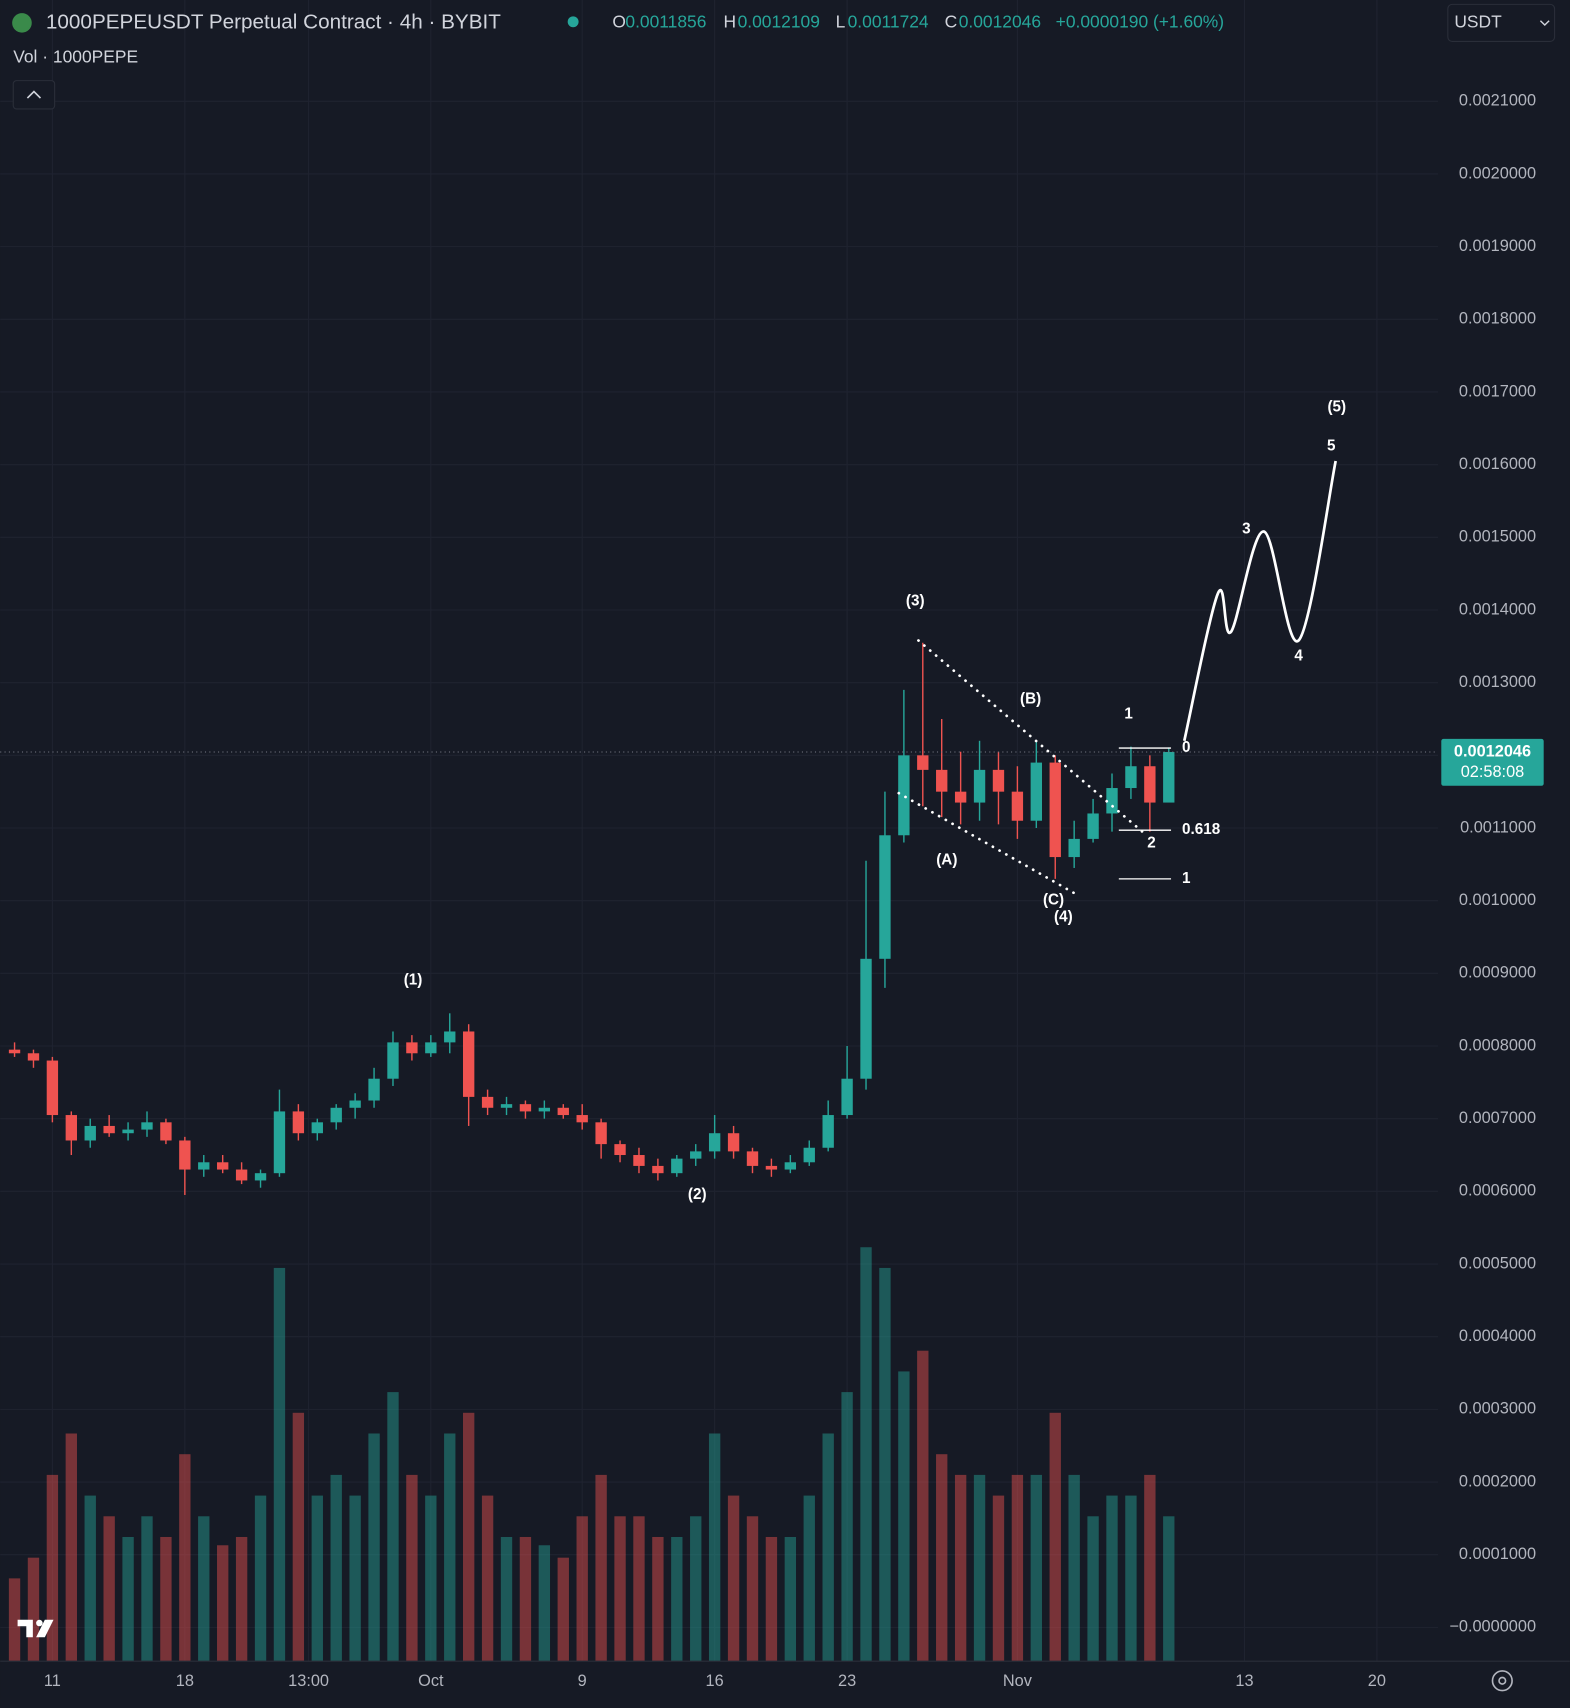 The image size is (1570, 1708). I want to click on y-tick-label: 0.0018000, so click(1497, 319).